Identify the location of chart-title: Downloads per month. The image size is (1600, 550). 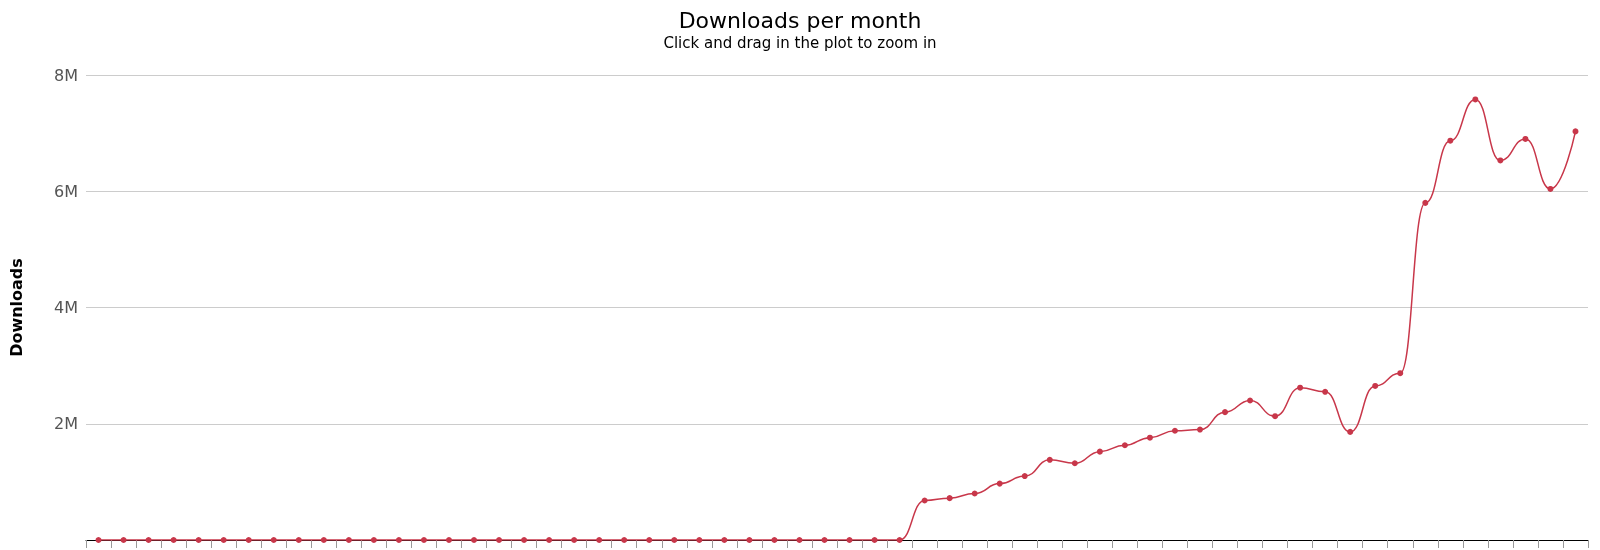
(800, 20).